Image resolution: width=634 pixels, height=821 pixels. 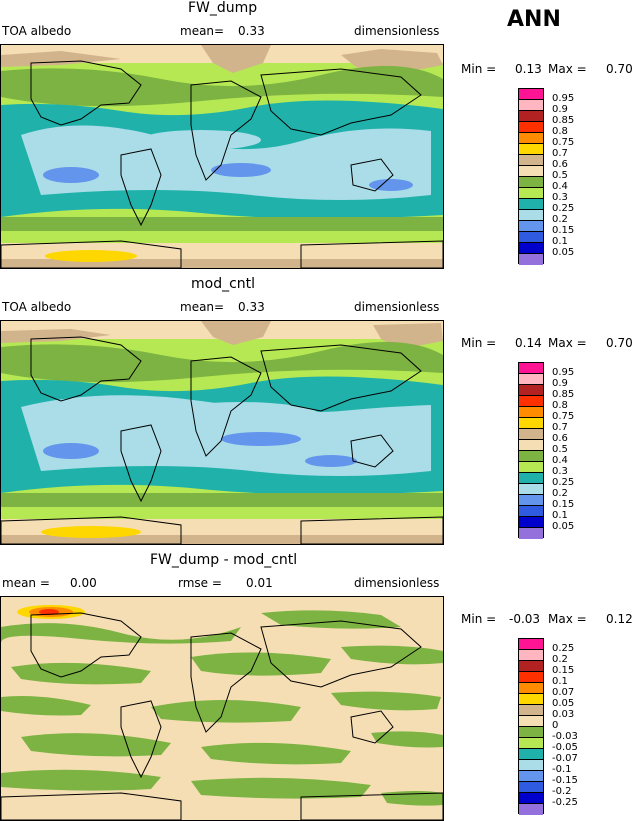 I want to click on panel-1-title: FW_dump, so click(x=223, y=8).